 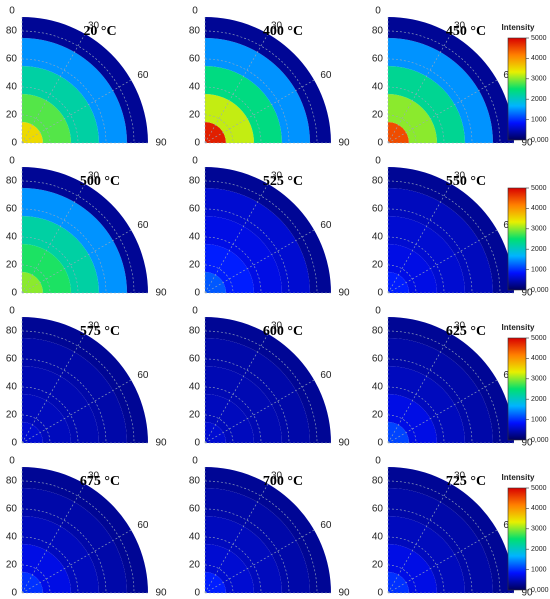 What do you see at coordinates (283, 181) in the screenshot?
I see `panel-title: 525 °C` at bounding box center [283, 181].